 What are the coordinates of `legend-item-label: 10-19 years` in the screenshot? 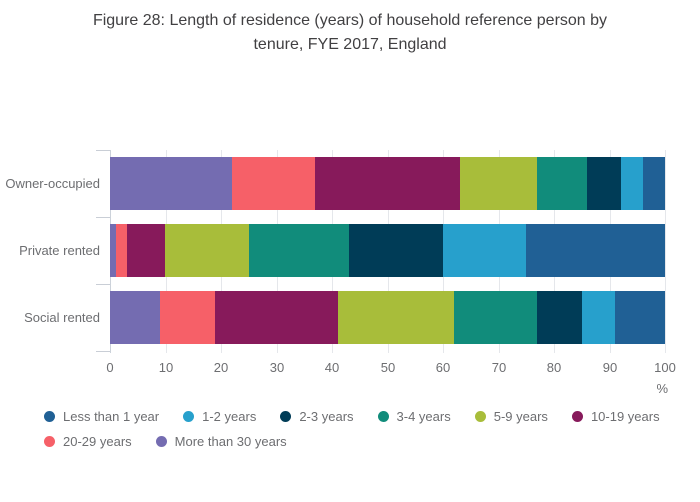 It's located at (625, 416).